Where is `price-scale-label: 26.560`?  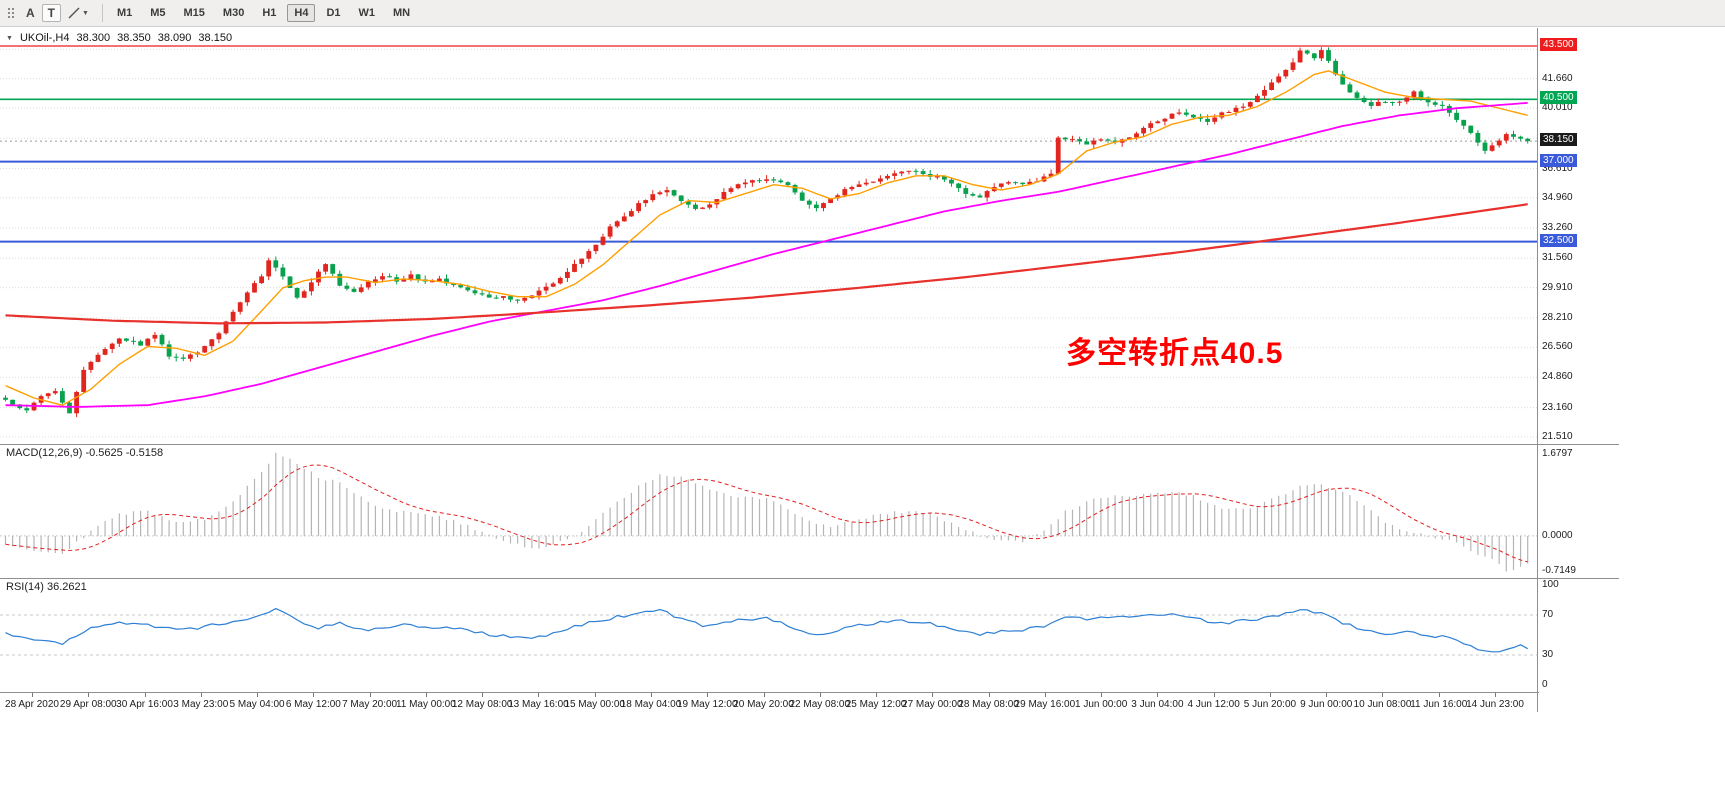
price-scale-label: 26.560 is located at coordinates (1557, 347).